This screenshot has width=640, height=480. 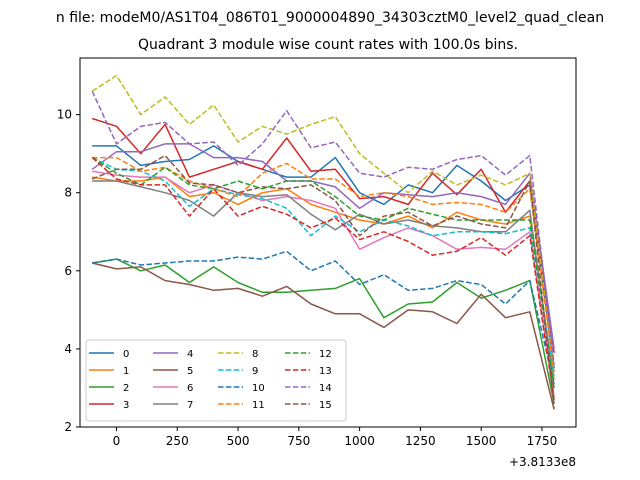 I want to click on x-tick-label: 1750, so click(x=542, y=441).